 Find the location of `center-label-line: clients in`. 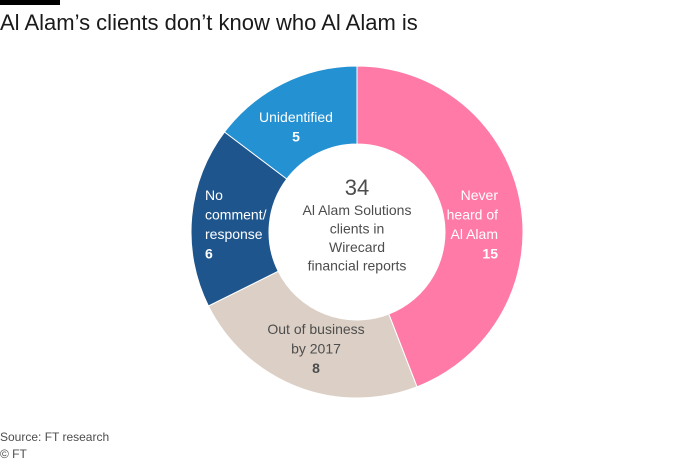

center-label-line: clients in is located at coordinates (357, 229).